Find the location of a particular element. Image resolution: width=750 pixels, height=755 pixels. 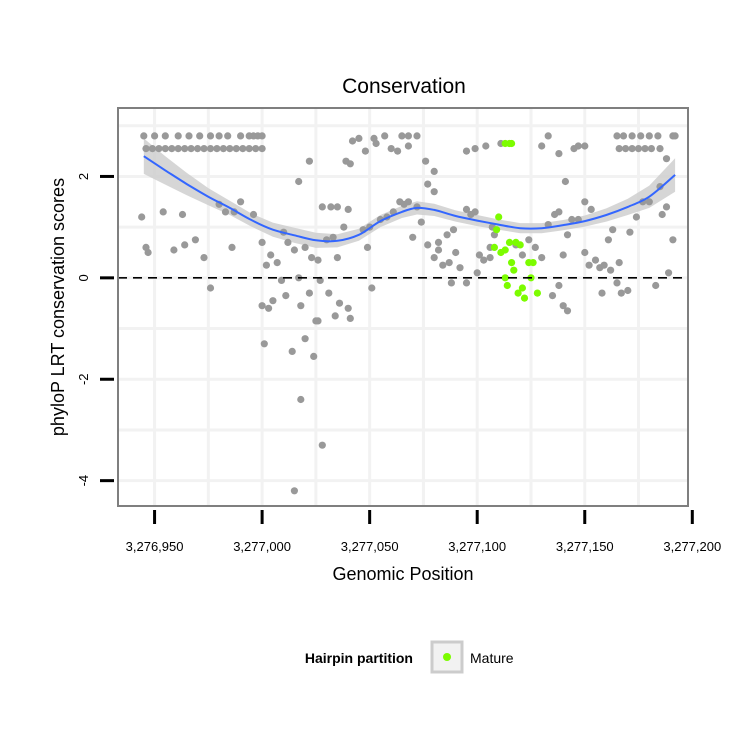

smooth-line-layer is located at coordinates (409, 199).